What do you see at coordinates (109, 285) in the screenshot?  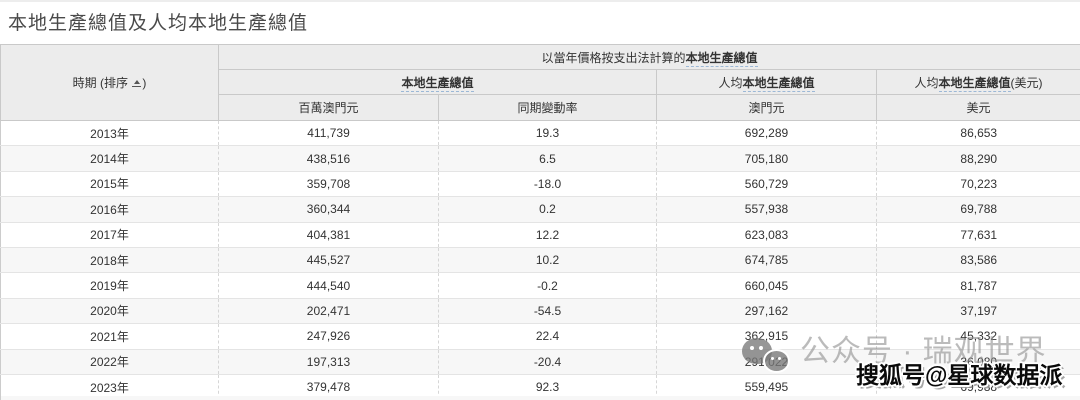 I see `year-cell: 2019年` at bounding box center [109, 285].